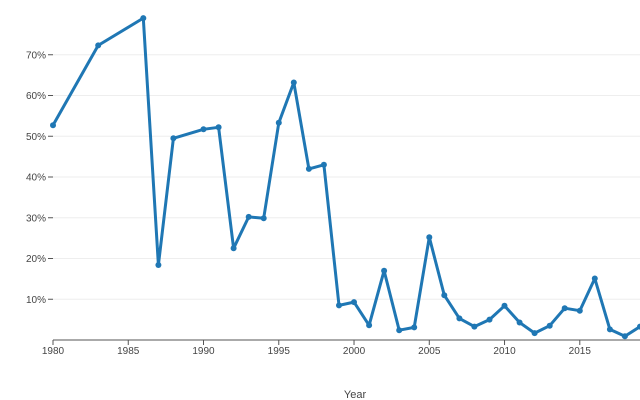  I want to click on y-tick-label: 50%, so click(36, 137).